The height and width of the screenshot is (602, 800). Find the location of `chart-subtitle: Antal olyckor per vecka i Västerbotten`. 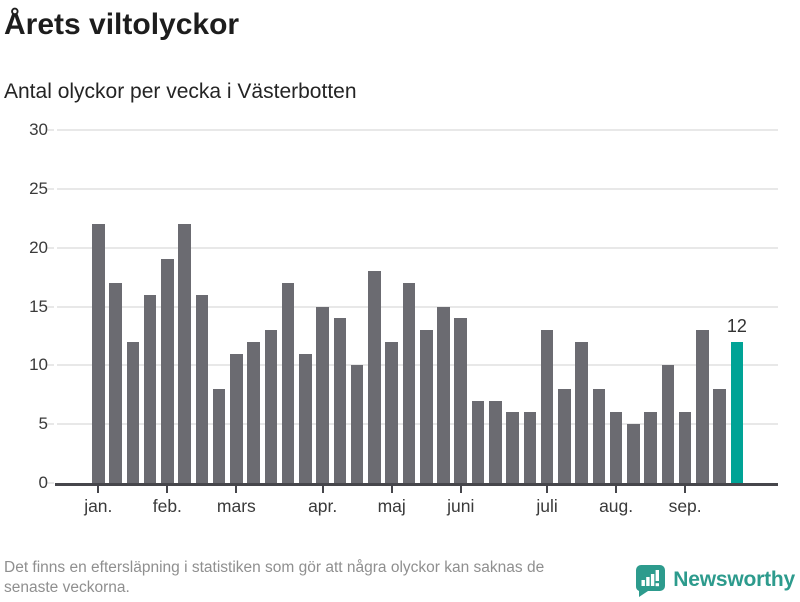

chart-subtitle: Antal olyckor per vecka i Västerbotten is located at coordinates (180, 91).